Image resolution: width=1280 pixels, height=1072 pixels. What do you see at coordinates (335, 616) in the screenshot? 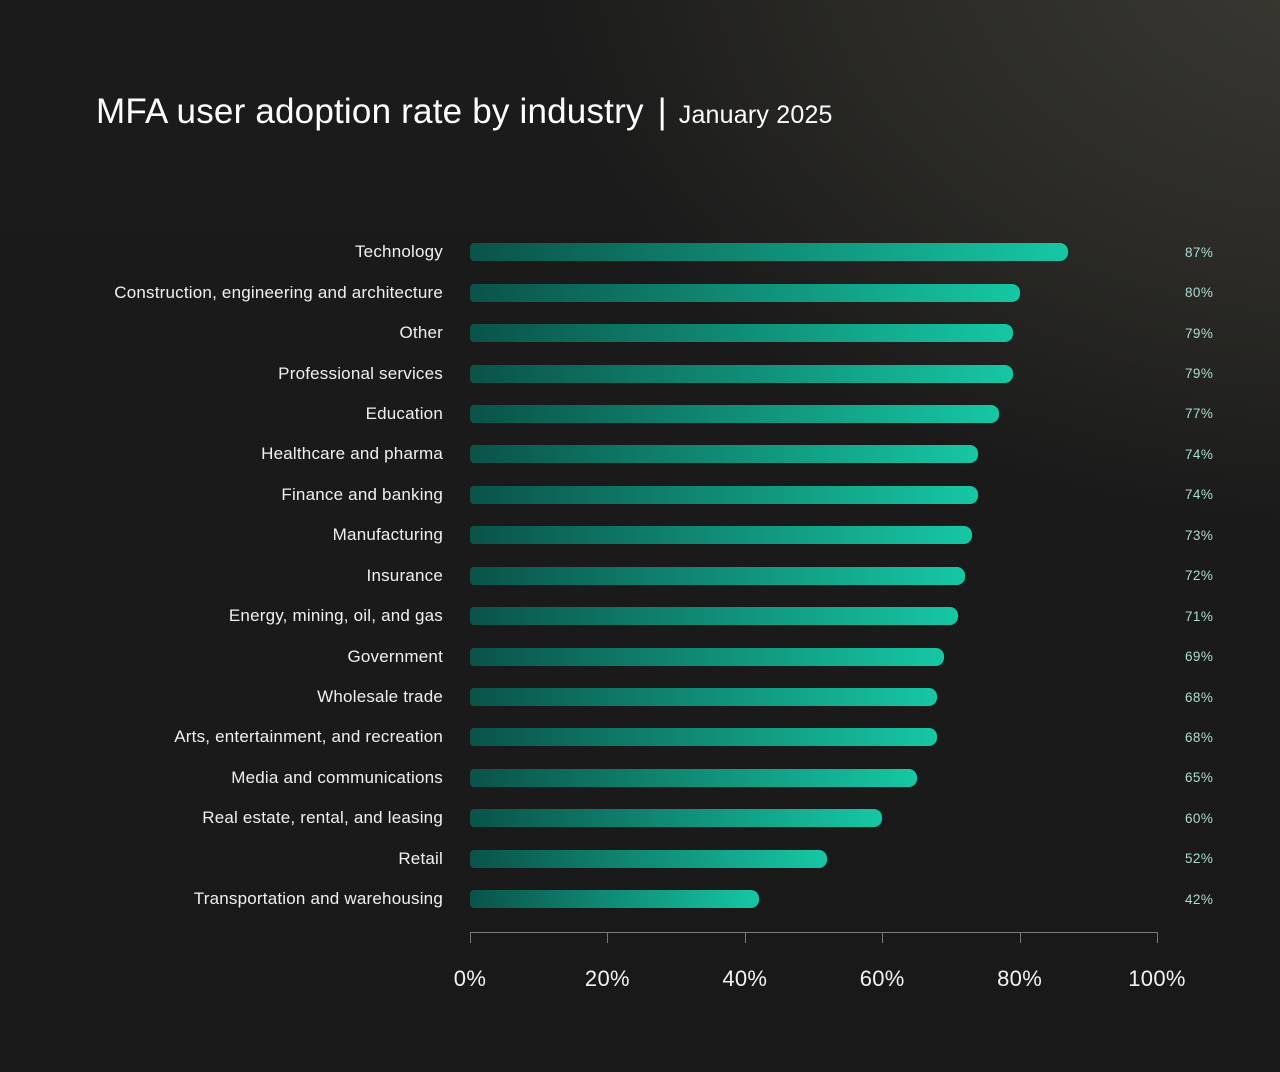
I see `category-label: Energy, mining, oil, and gas` at bounding box center [335, 616].